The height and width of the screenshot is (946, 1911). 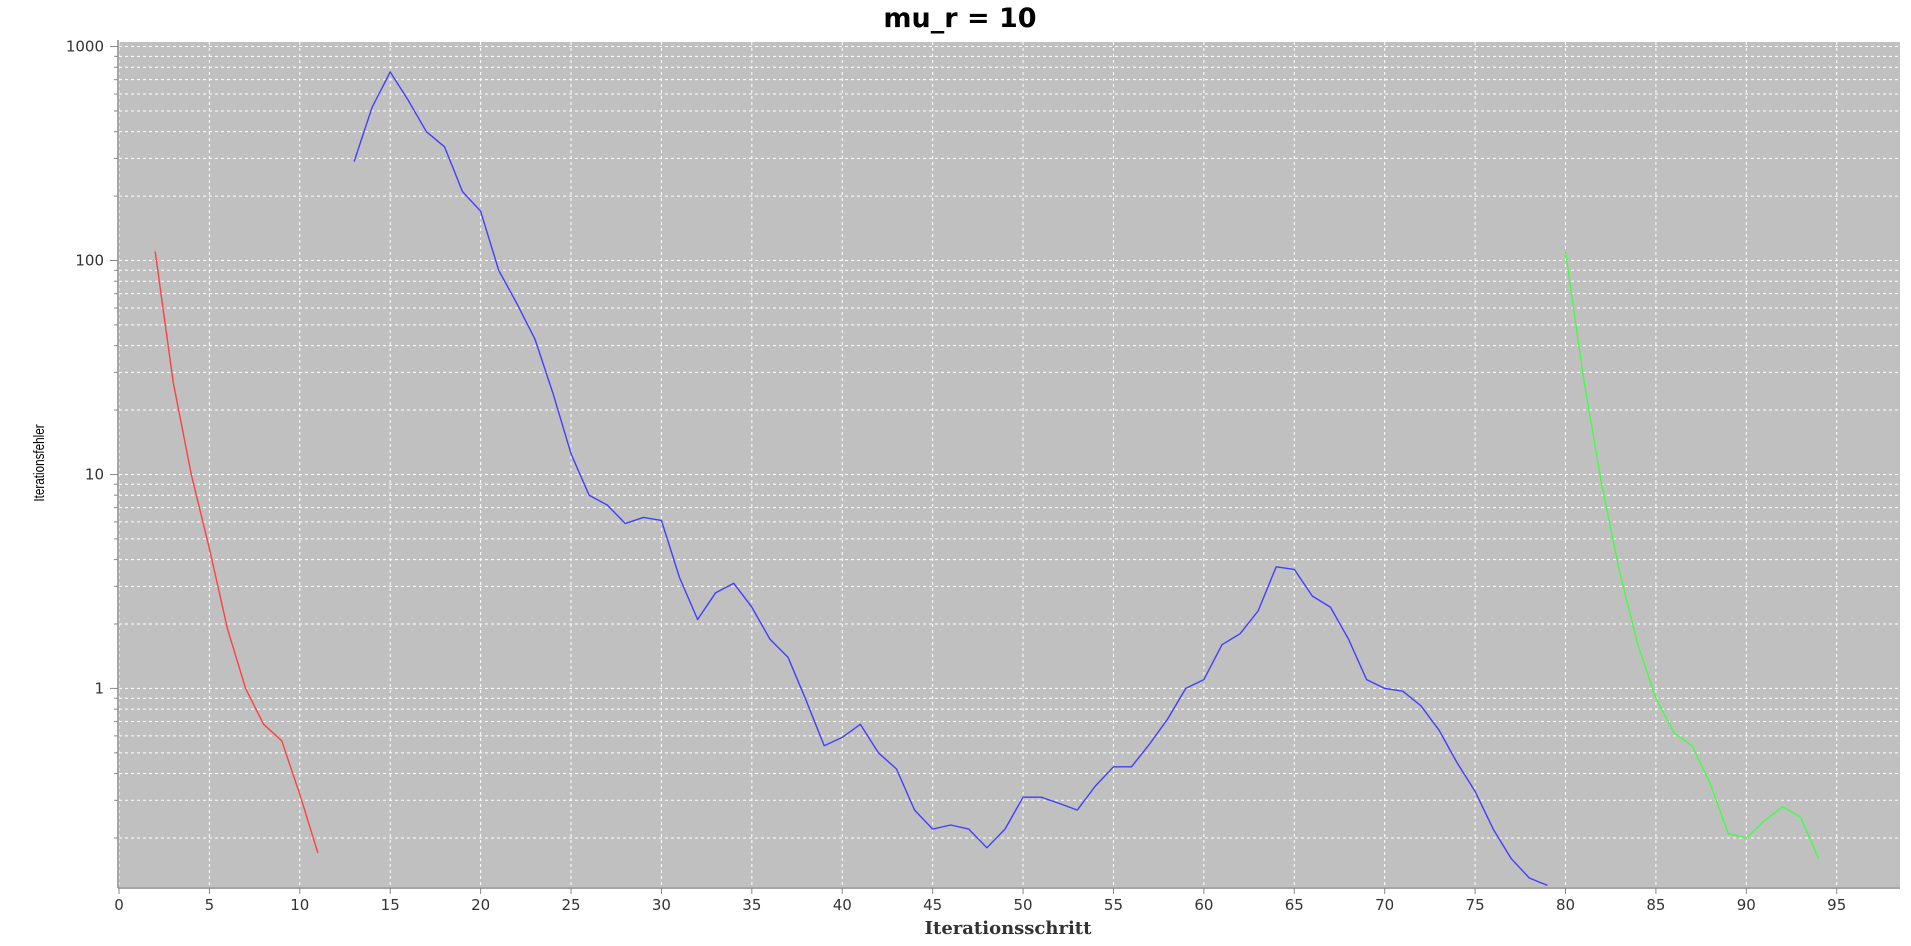 What do you see at coordinates (1113, 905) in the screenshot?
I see `x-tick-label: 55` at bounding box center [1113, 905].